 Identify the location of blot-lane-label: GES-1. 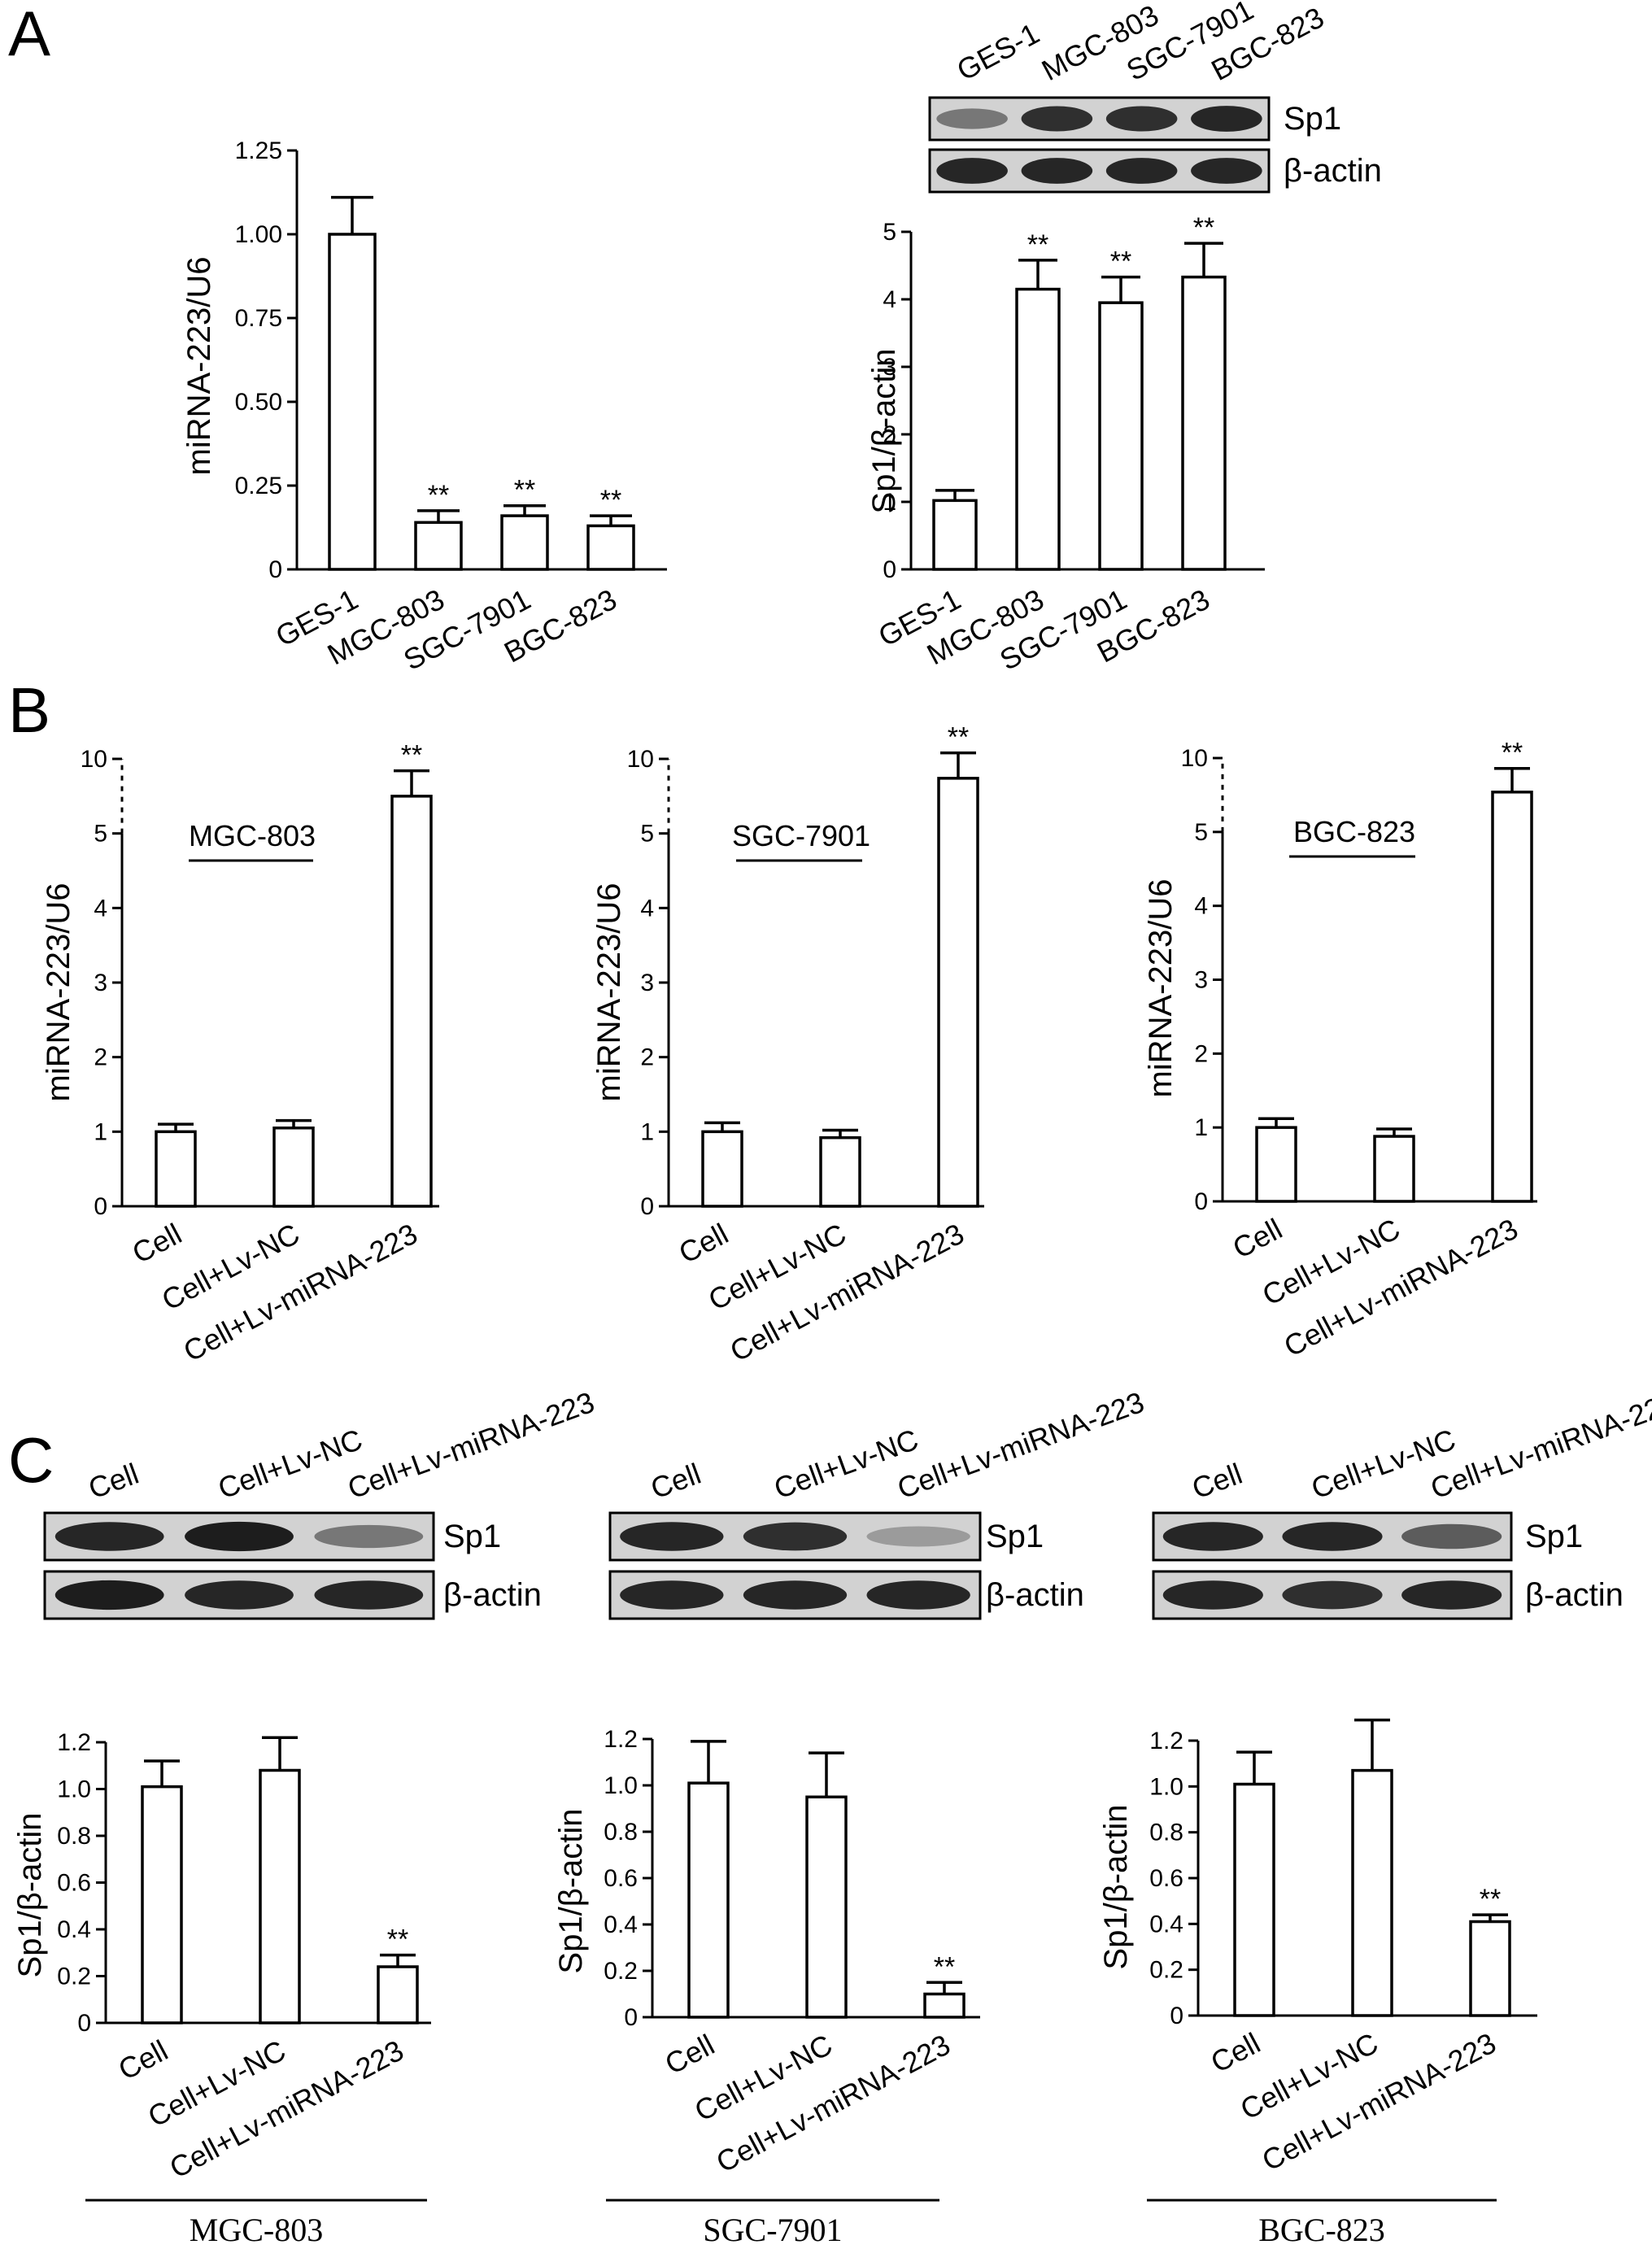
(998, 51).